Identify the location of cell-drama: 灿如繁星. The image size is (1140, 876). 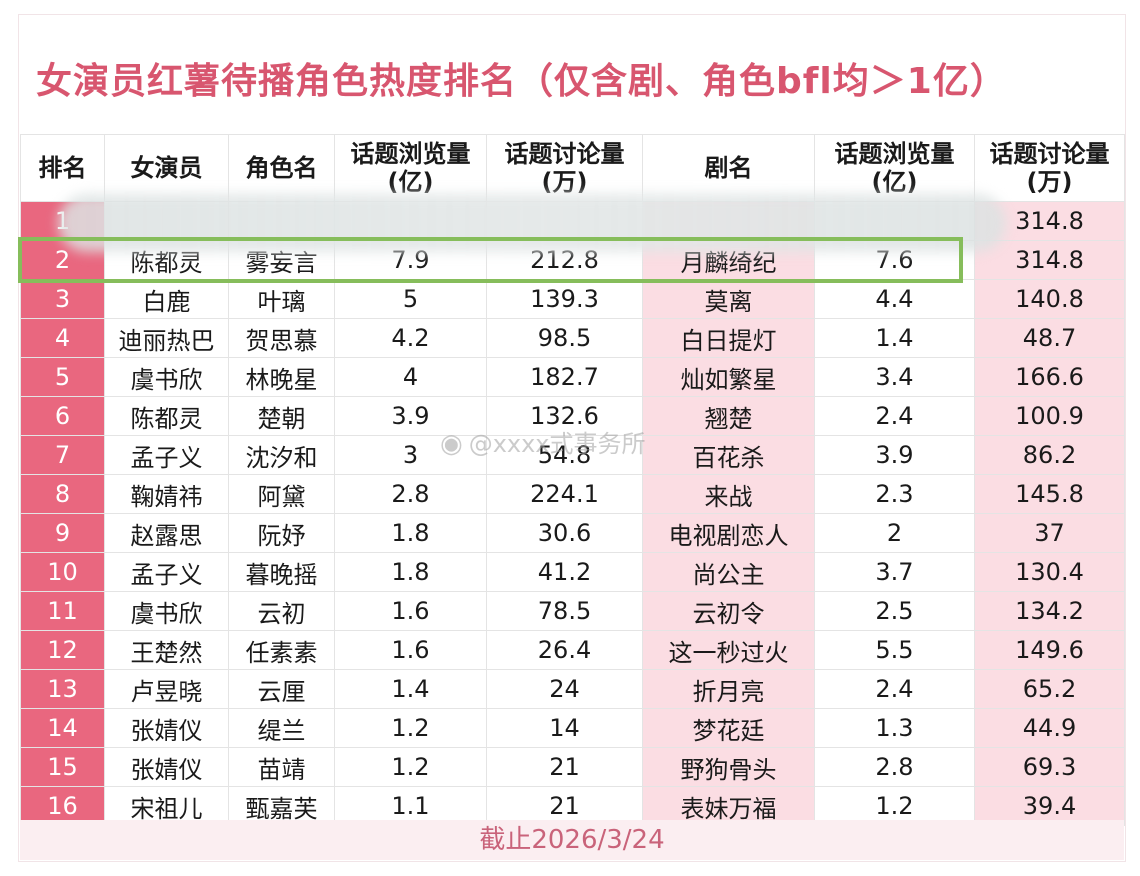
(728, 377).